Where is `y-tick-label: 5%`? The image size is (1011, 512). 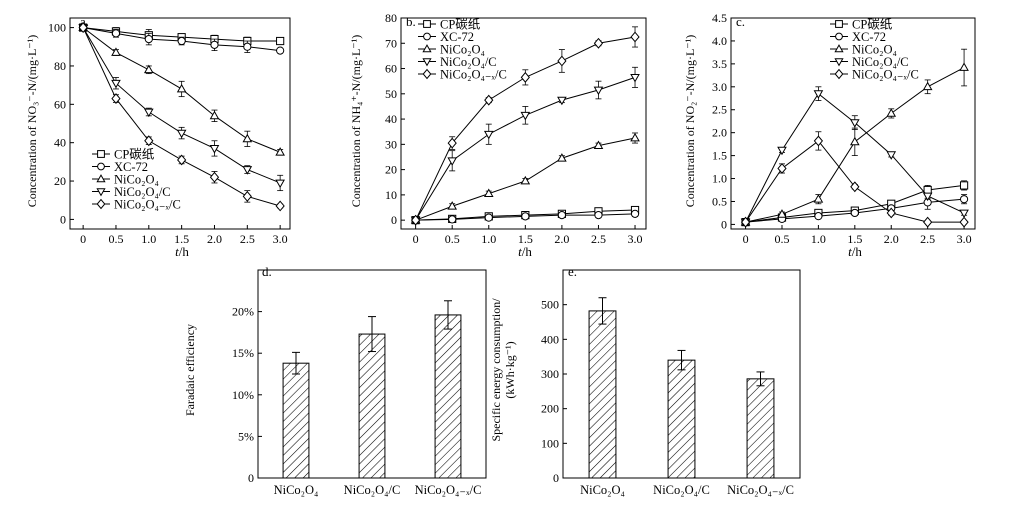 y-tick-label: 5% is located at coordinates (246, 436).